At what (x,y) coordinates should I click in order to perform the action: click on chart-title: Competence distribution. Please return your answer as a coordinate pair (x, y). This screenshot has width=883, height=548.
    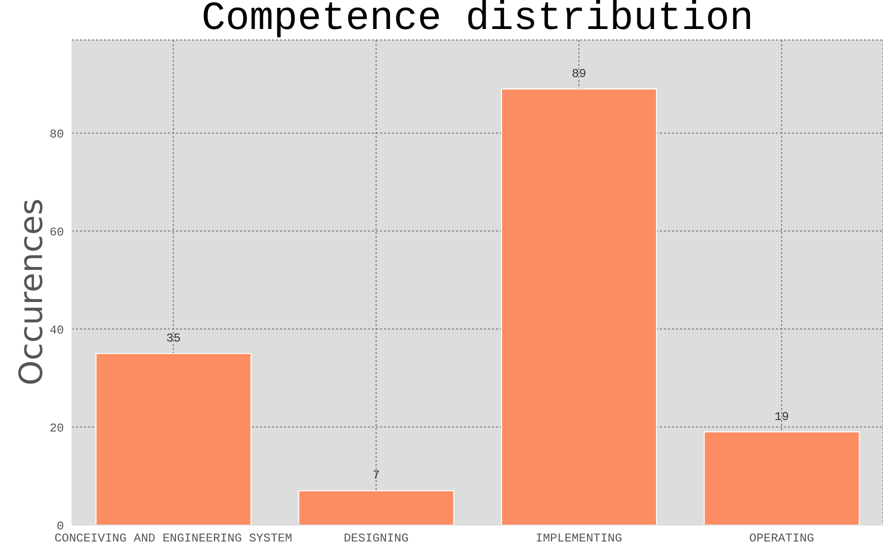
    Looking at the image, I should click on (477, 21).